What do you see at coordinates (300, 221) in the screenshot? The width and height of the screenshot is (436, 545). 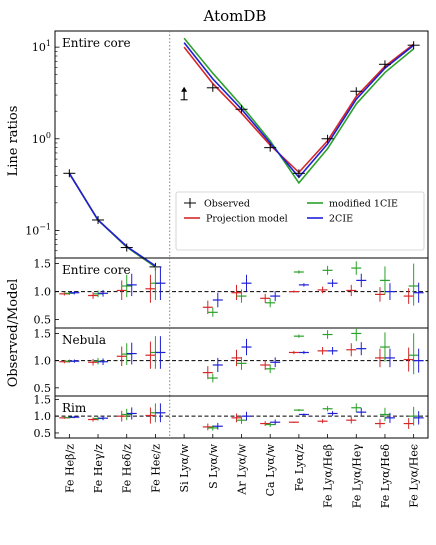 I see `legend-box` at bounding box center [300, 221].